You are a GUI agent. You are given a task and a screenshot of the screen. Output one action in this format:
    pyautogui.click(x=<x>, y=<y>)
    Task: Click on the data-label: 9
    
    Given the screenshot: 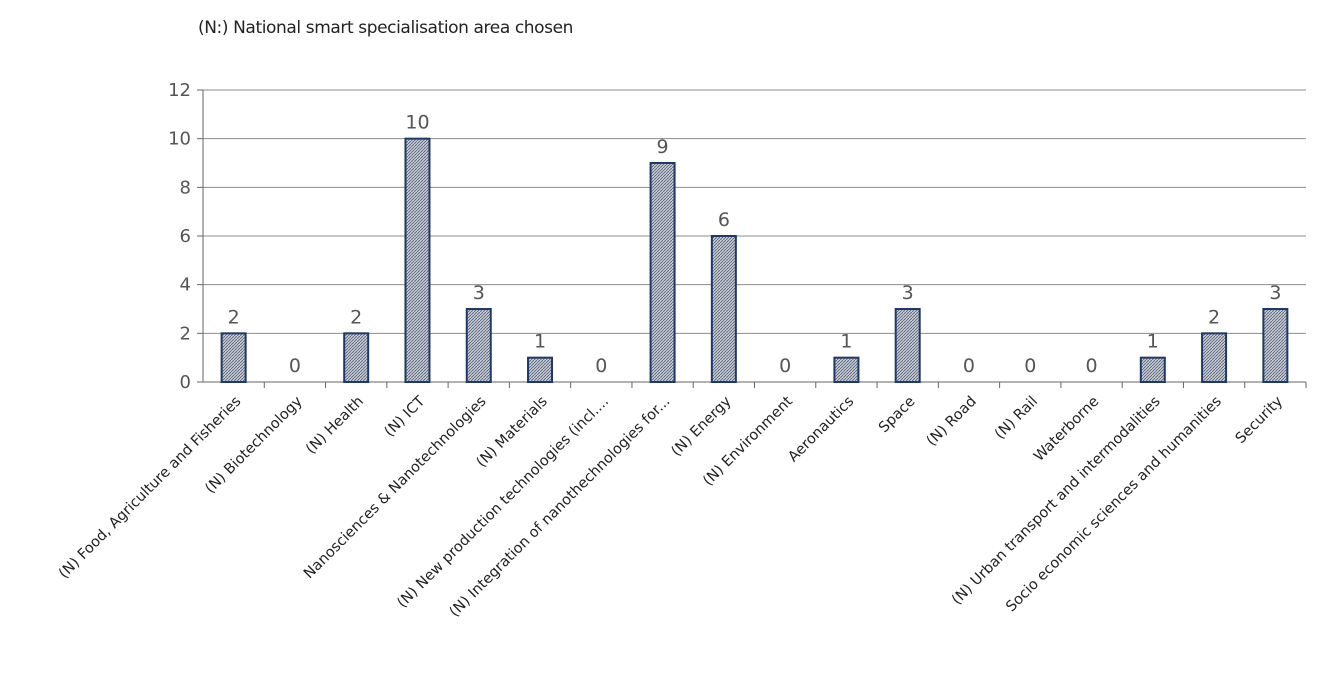 What is the action you would take?
    pyautogui.click(x=663, y=147)
    